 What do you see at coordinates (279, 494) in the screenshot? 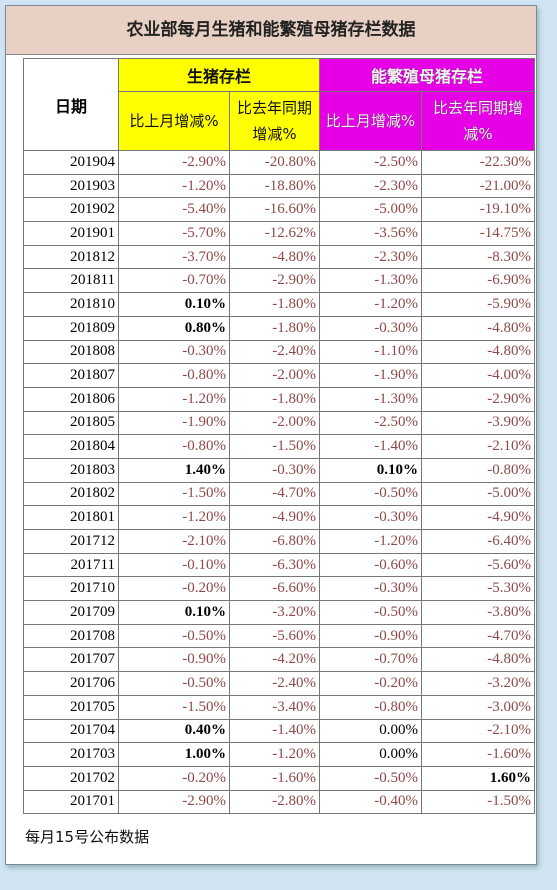
I see `table-row: 201802 -1.50% -4.70% -0.50% -5.00%` at bounding box center [279, 494].